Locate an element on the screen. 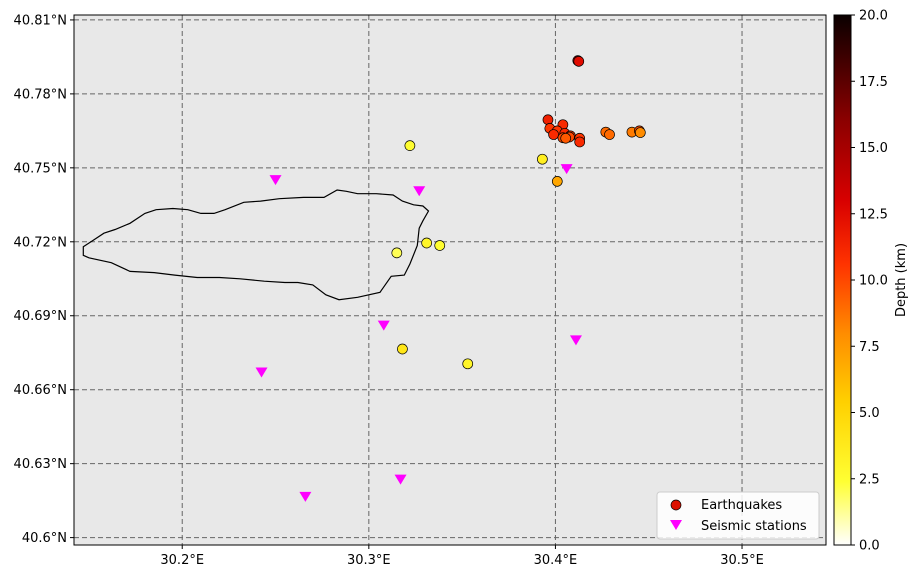 This screenshot has width=919, height=576. y-tick-label: 40.75°N is located at coordinates (40, 168).